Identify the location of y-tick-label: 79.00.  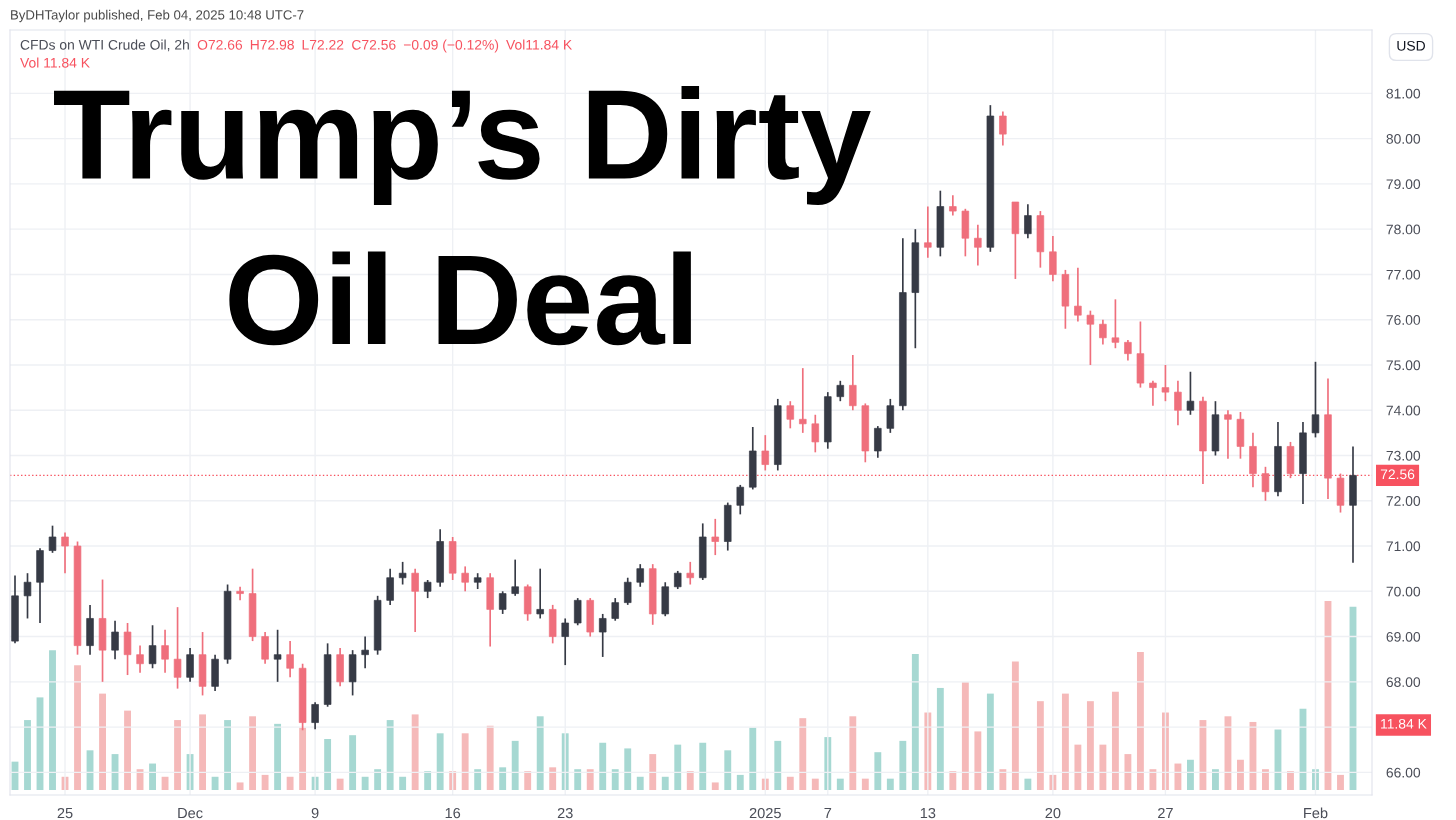
(1403, 184).